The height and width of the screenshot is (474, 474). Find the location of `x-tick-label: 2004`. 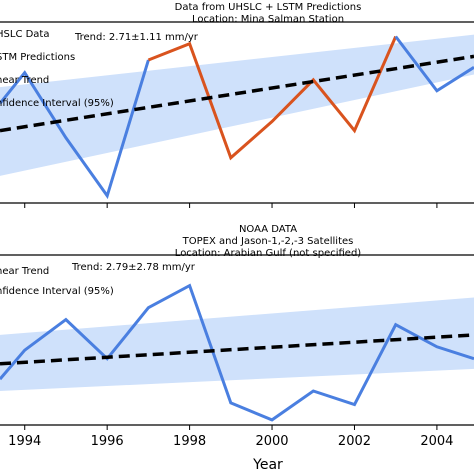

x-tick-label: 2004 is located at coordinates (436, 441).